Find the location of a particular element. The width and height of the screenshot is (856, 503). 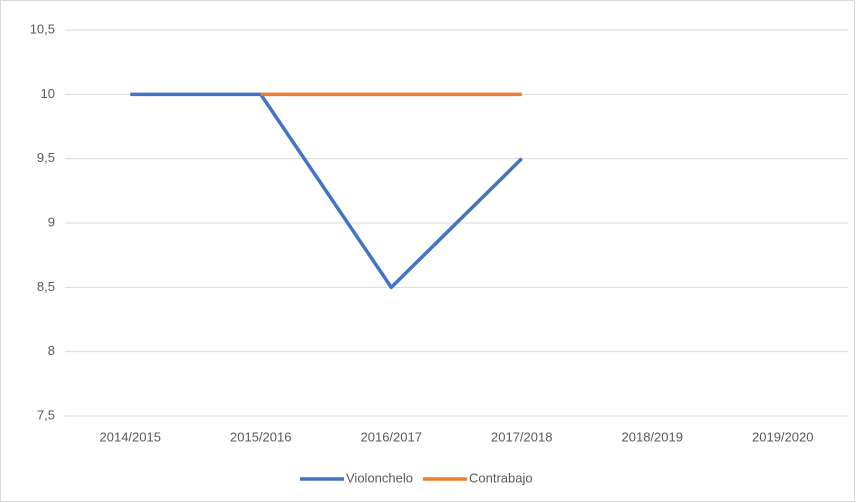

x-tick-label: 2014/2015 is located at coordinates (130, 436).